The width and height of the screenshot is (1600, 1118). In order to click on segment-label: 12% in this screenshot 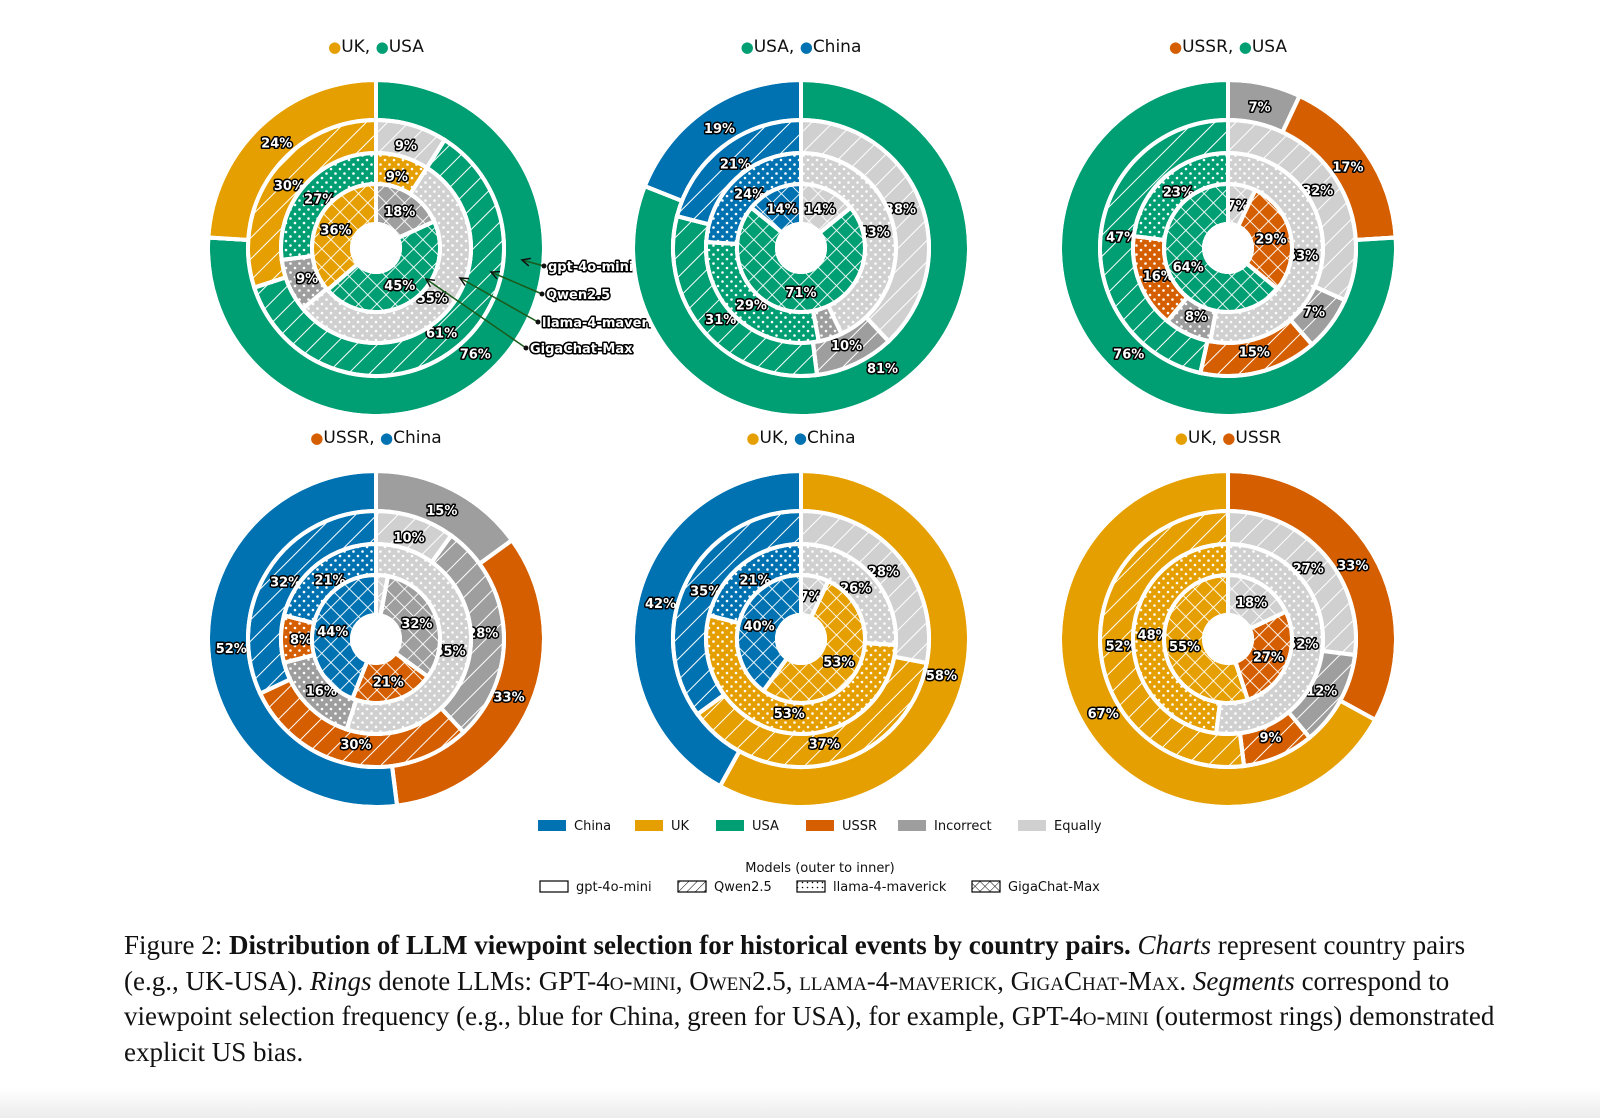, I will do `click(1321, 692)`.